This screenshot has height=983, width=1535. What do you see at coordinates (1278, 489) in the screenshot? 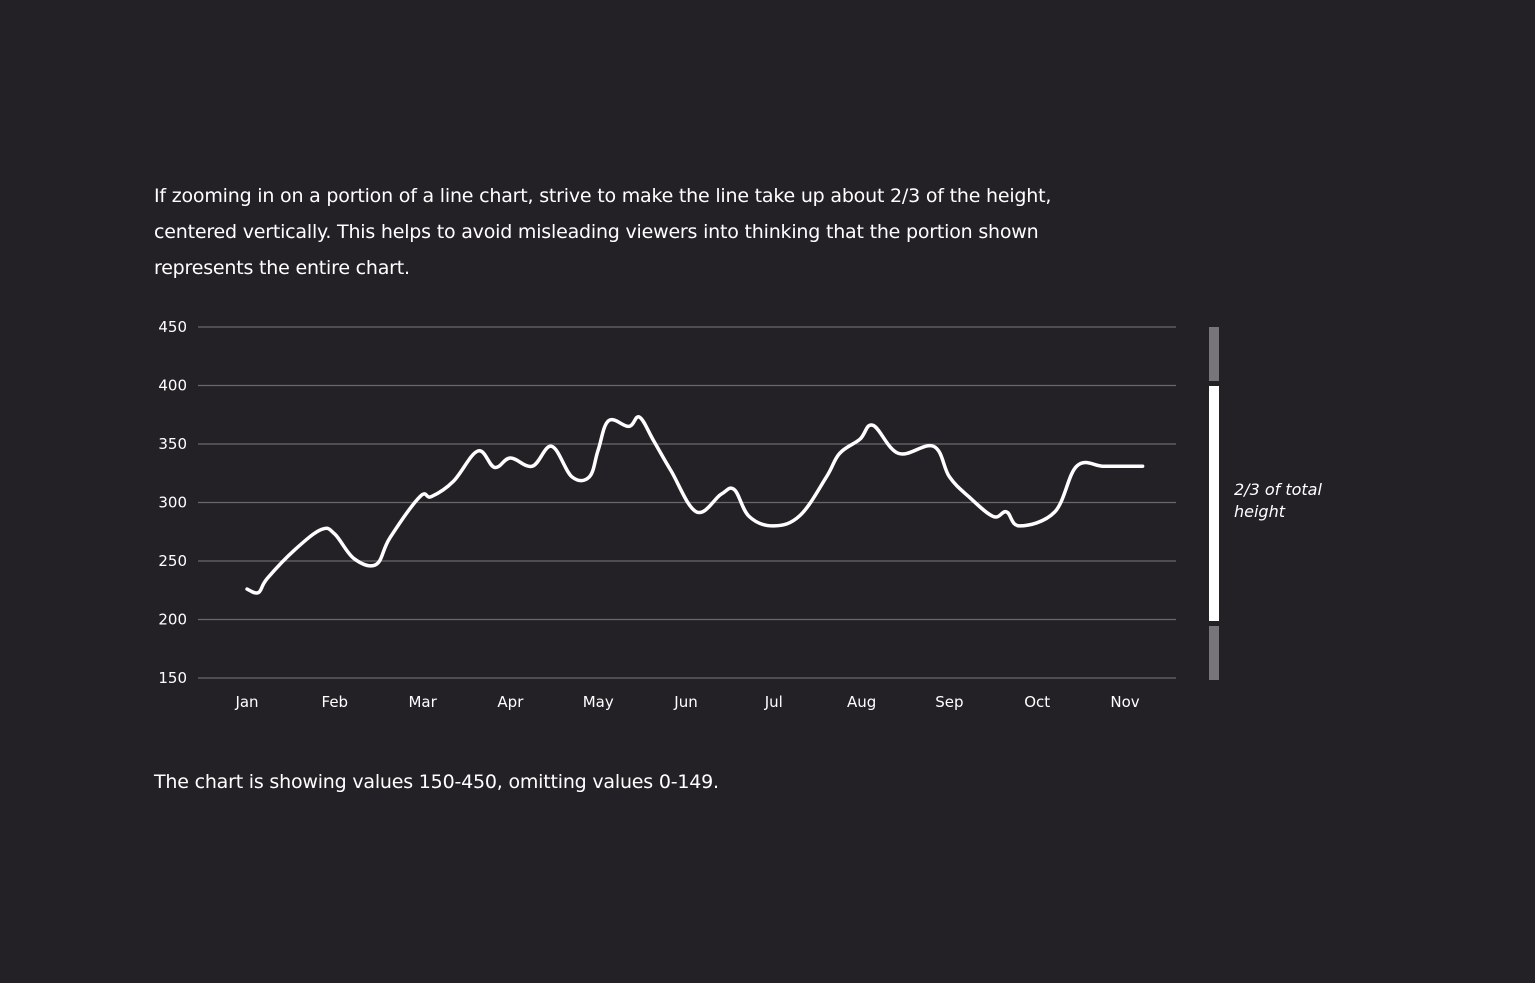
I see `bracket-label-line1: 2/3 of total` at bounding box center [1278, 489].